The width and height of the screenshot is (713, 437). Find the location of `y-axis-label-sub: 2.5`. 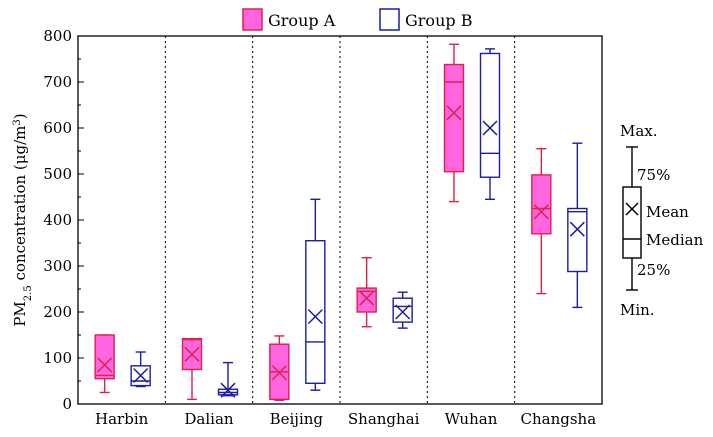

y-axis-label-sub: 2.5 is located at coordinates (28, 293).